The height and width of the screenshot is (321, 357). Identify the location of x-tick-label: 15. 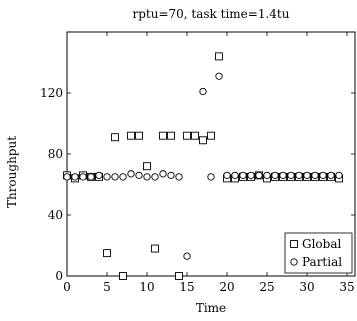
(186, 287).